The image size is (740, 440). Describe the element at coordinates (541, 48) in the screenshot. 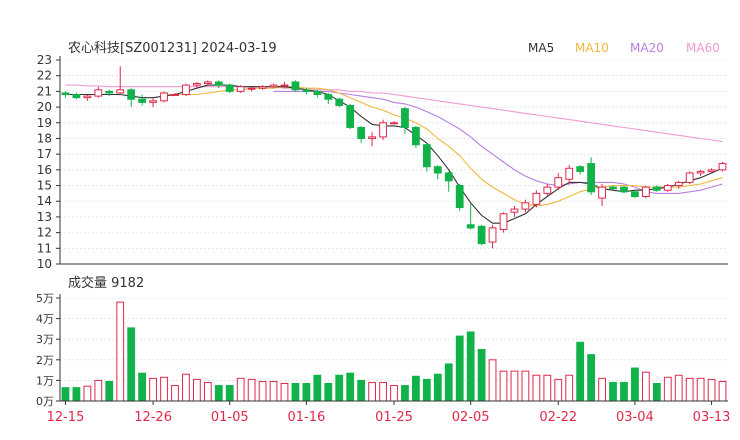

I see `legend-ma5: MA5` at that location.